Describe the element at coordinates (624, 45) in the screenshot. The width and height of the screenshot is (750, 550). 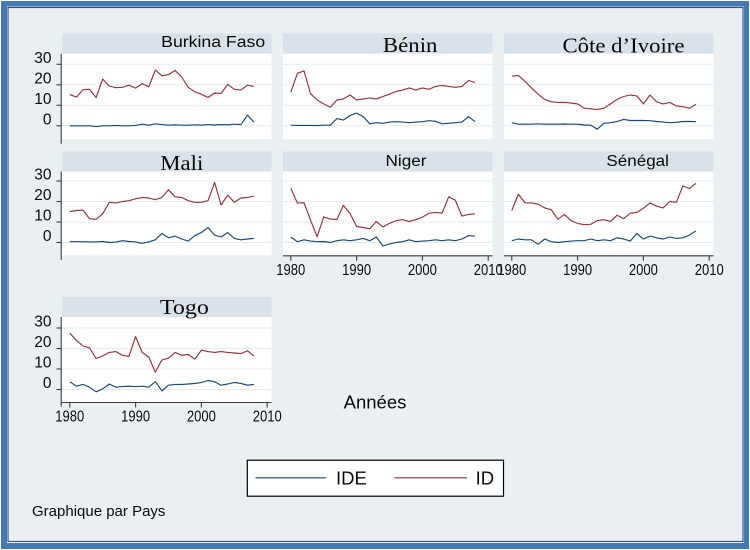
I see `svg-text: Côte d’Ivoire` at that location.